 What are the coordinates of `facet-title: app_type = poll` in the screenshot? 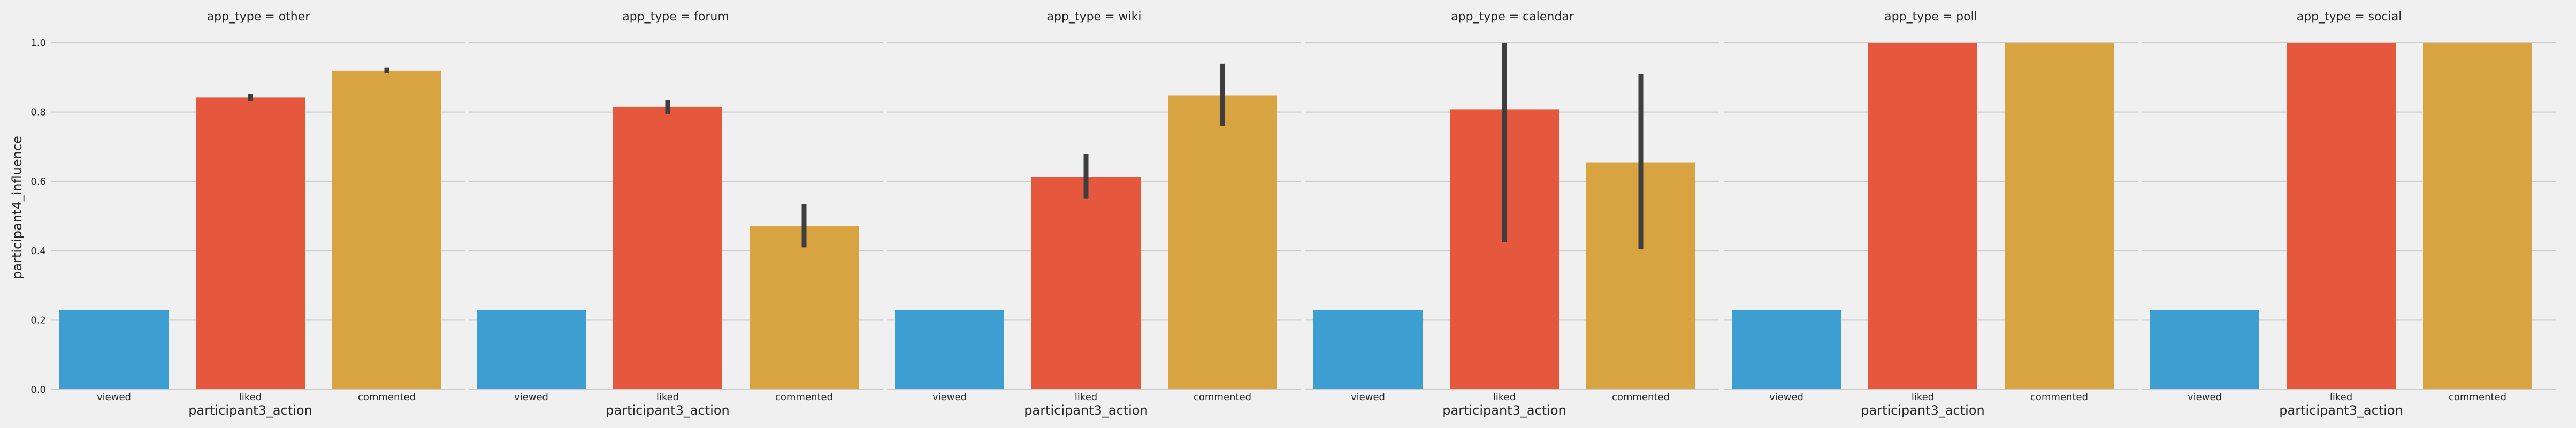 It's located at (1930, 17).